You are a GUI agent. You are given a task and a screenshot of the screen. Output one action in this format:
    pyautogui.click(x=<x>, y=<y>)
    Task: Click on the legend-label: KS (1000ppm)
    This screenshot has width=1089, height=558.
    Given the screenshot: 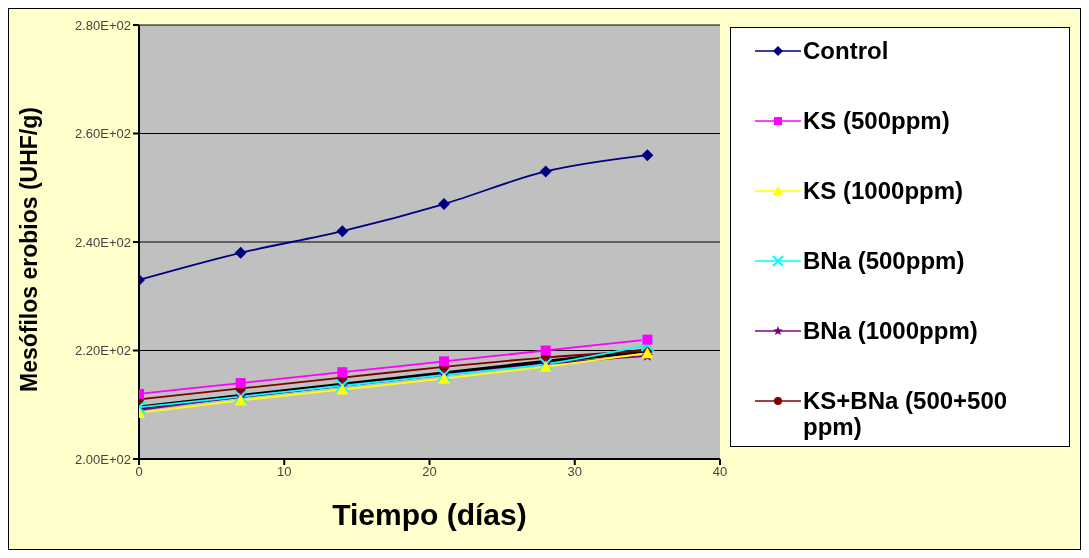 What is the action you would take?
    pyautogui.click(x=884, y=190)
    